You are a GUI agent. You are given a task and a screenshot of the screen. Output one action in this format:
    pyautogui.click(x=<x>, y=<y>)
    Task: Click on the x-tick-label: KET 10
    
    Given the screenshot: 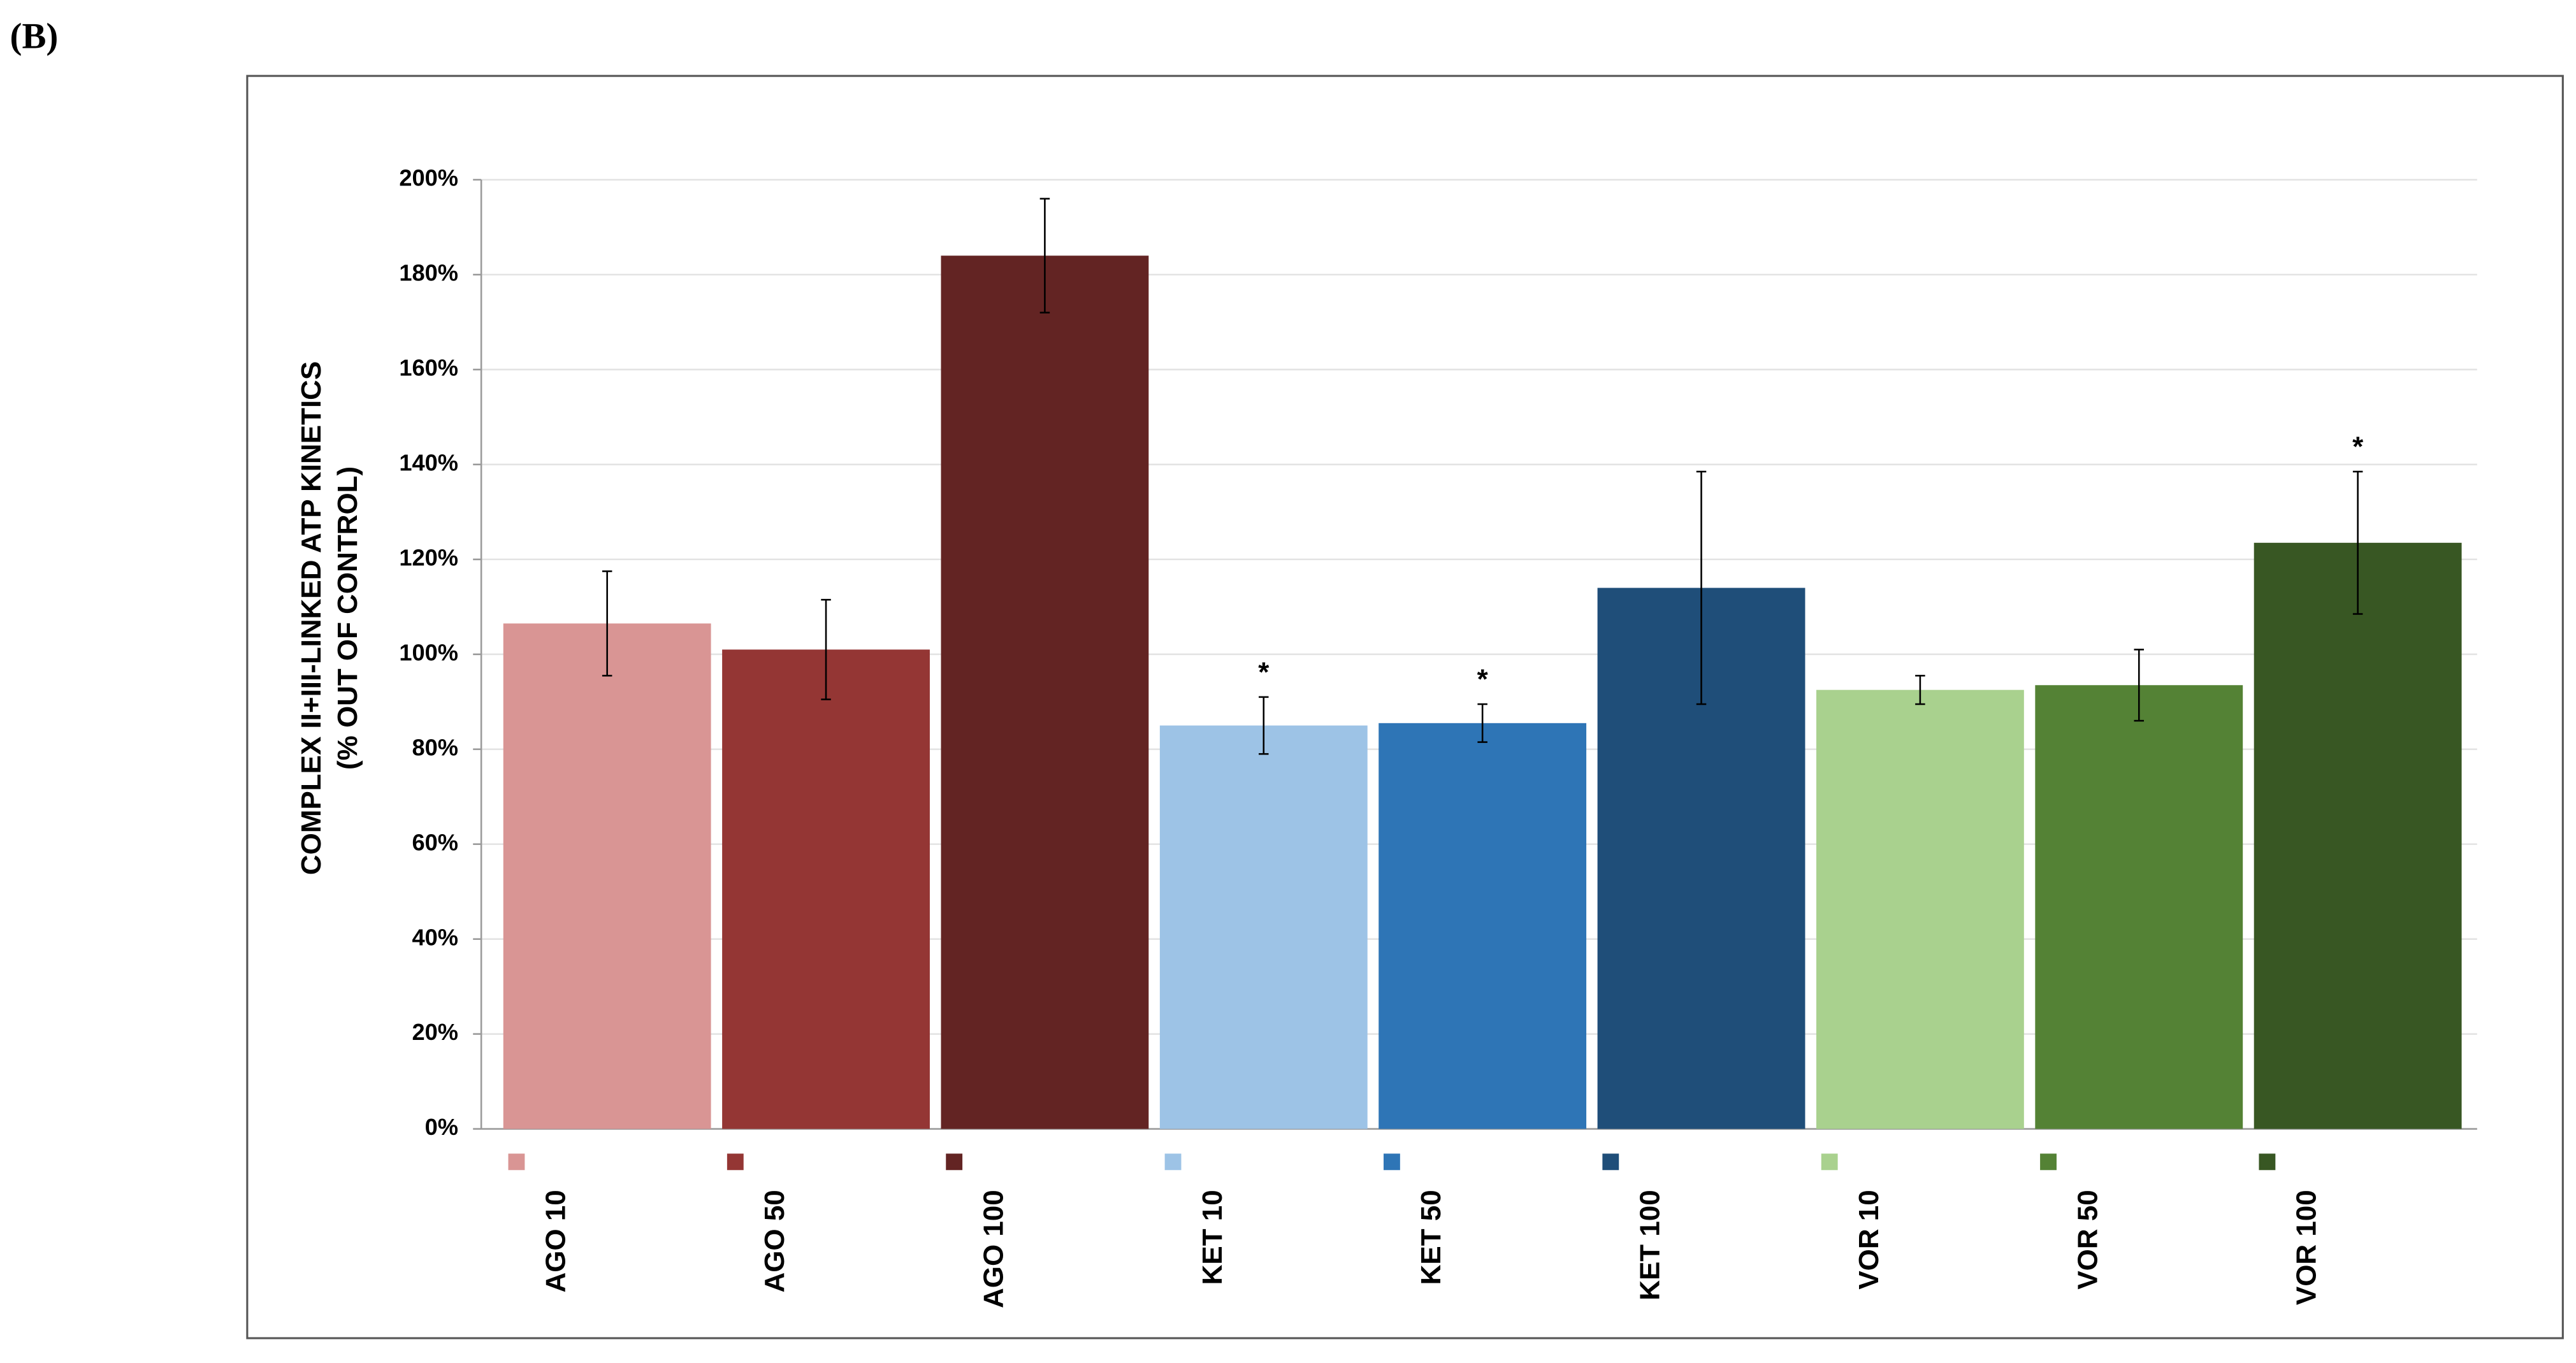 What is the action you would take?
    pyautogui.click(x=1212, y=1237)
    